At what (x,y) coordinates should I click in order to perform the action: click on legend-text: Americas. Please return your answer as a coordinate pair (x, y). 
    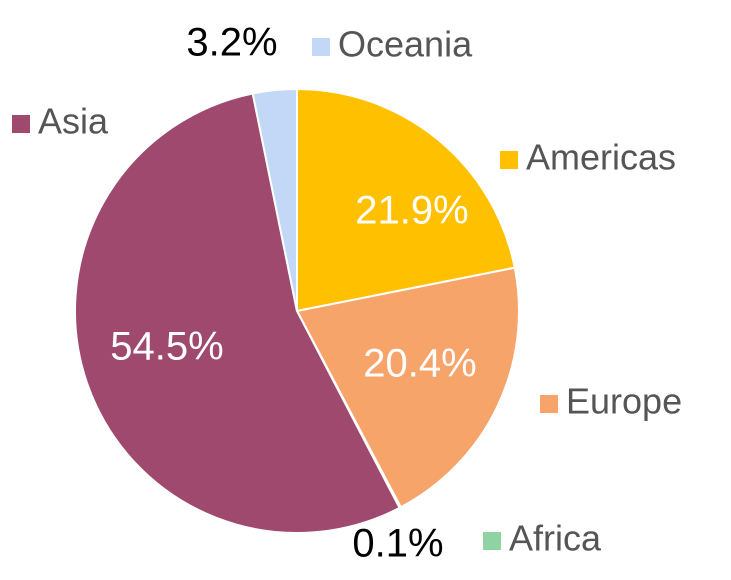
    Looking at the image, I should click on (601, 157).